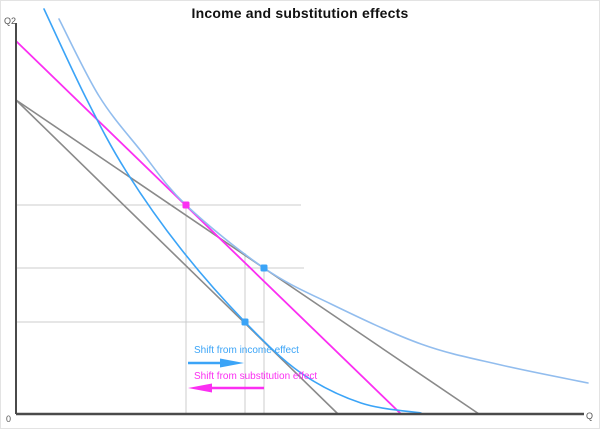 Image resolution: width=600 pixels, height=429 pixels. Describe the element at coordinates (264, 268) in the screenshot. I see `original-bundle-point` at that location.